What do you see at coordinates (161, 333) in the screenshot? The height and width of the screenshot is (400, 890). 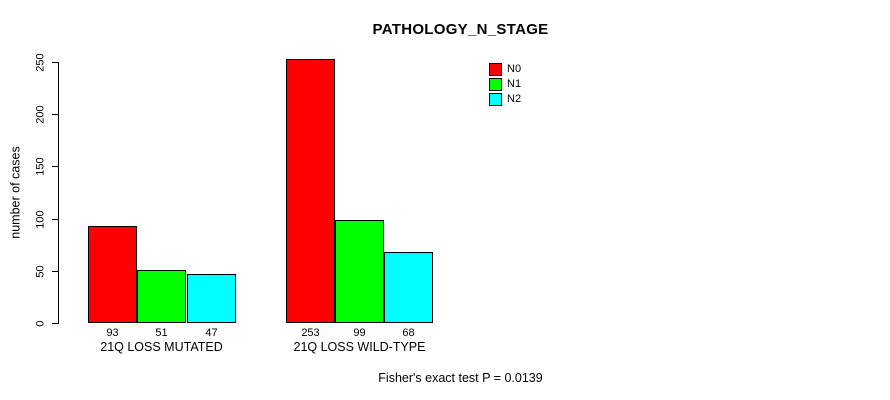 I see `bar-value-label: 51` at bounding box center [161, 333].